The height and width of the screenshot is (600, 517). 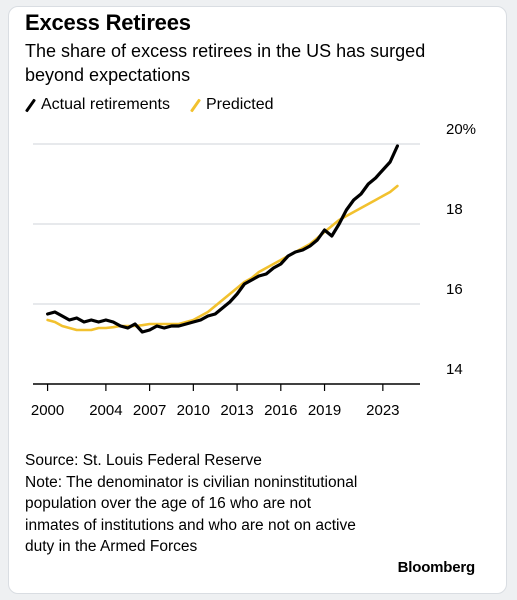 What do you see at coordinates (454, 209) in the screenshot?
I see `y-tick-label: 18` at bounding box center [454, 209].